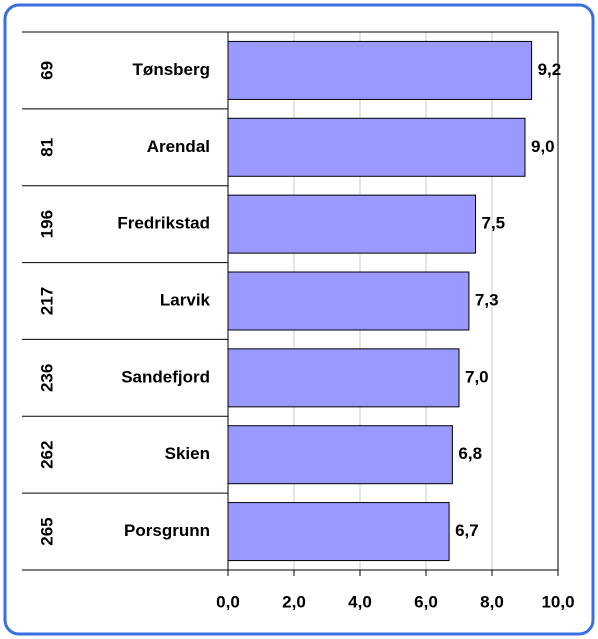 The height and width of the screenshot is (639, 598). What do you see at coordinates (187, 453) in the screenshot?
I see `y-tick-label: Skien` at bounding box center [187, 453].